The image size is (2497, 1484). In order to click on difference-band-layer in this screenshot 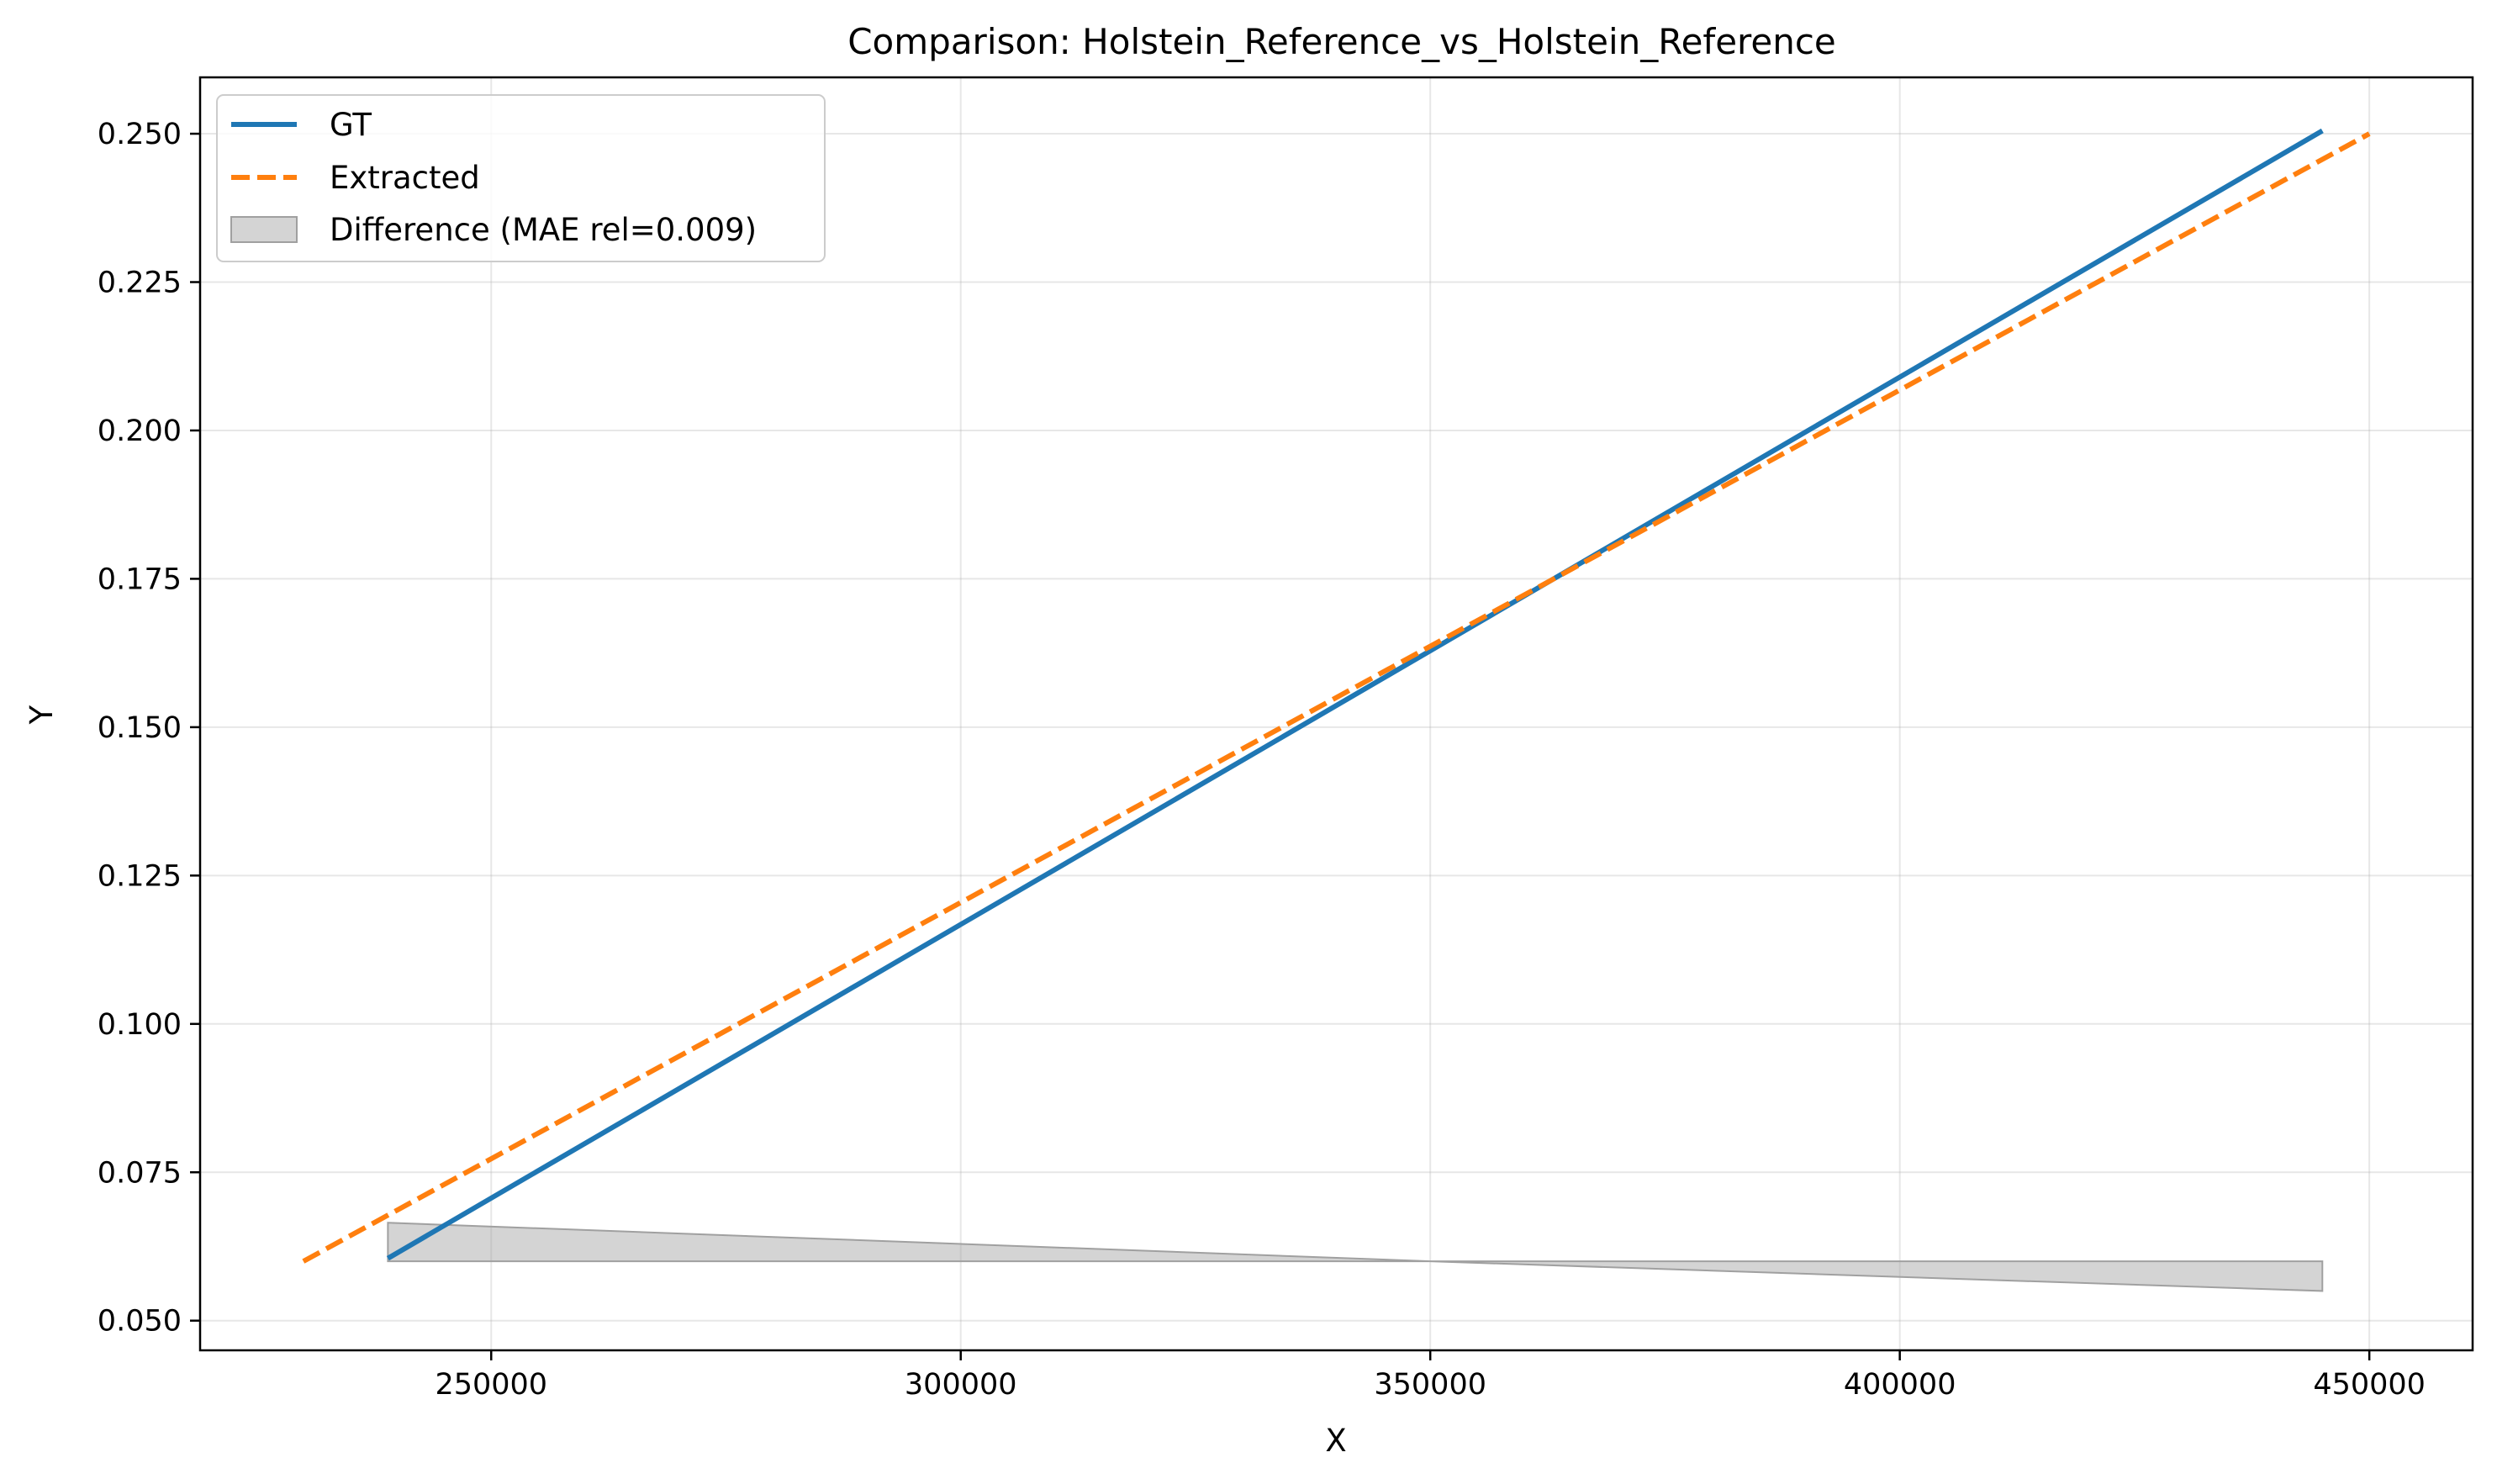, I will do `click(1355, 1257)`.